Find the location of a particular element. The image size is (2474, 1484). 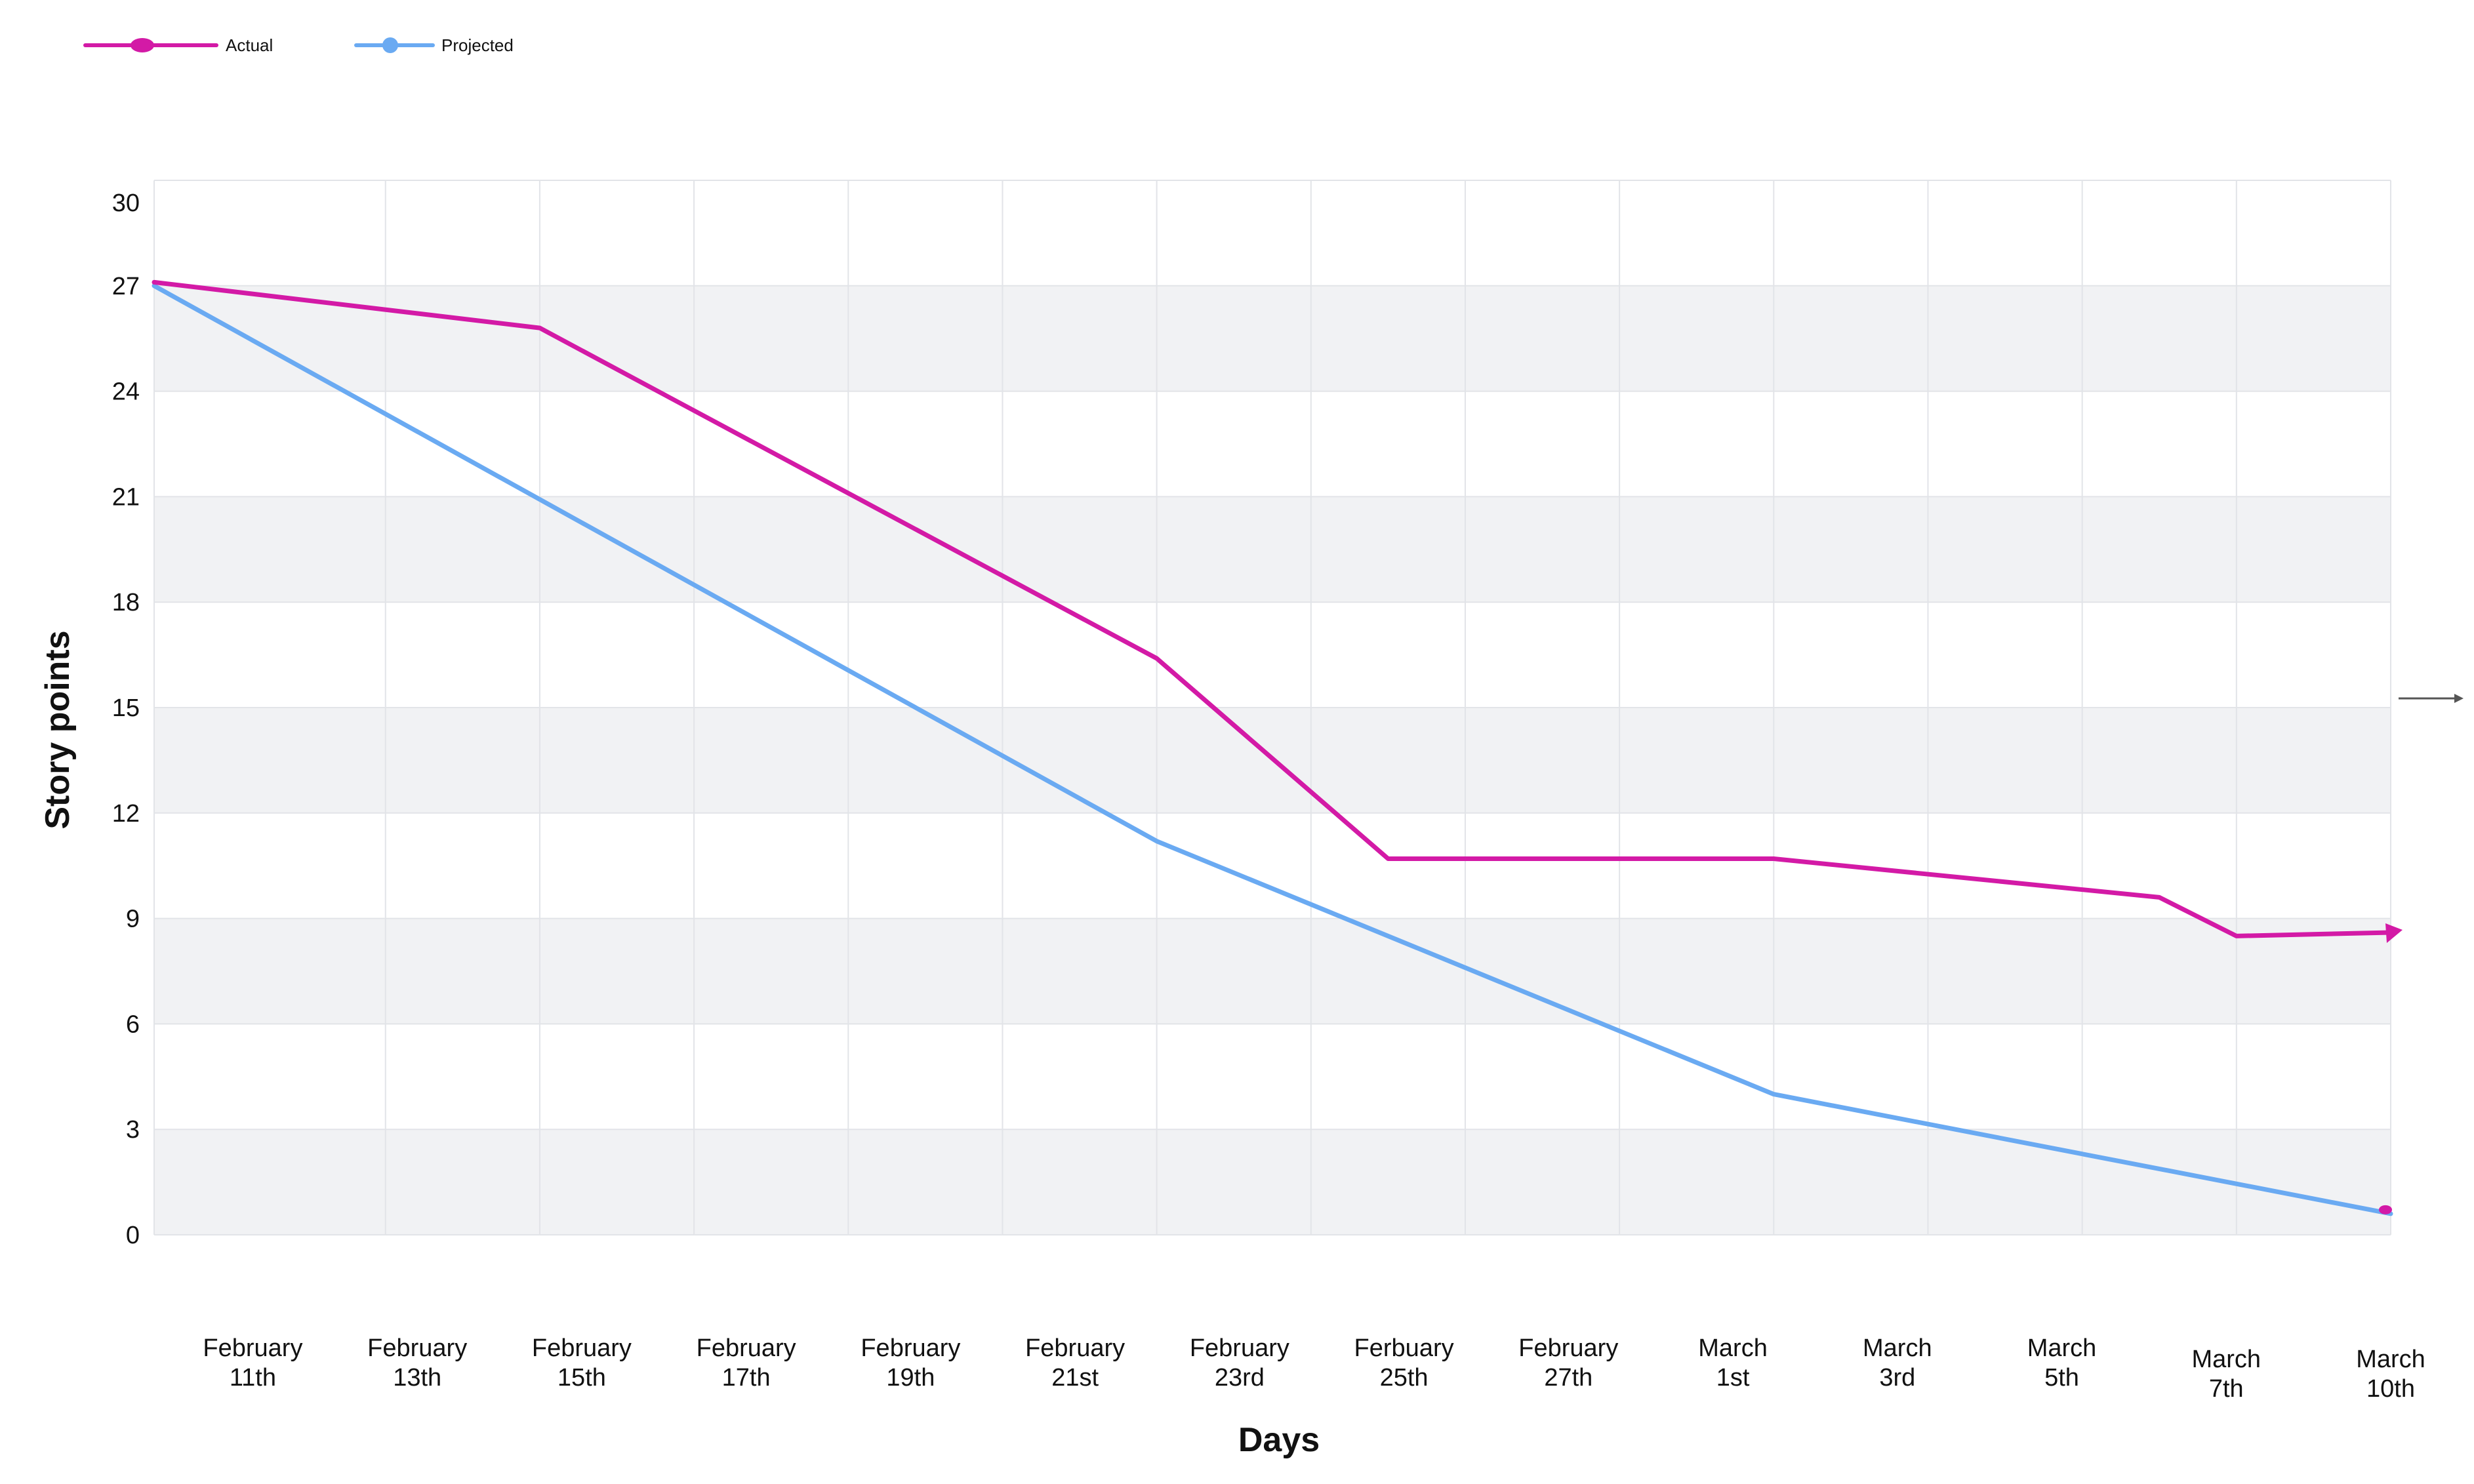

y-tick-label: 9 is located at coordinates (133, 919).